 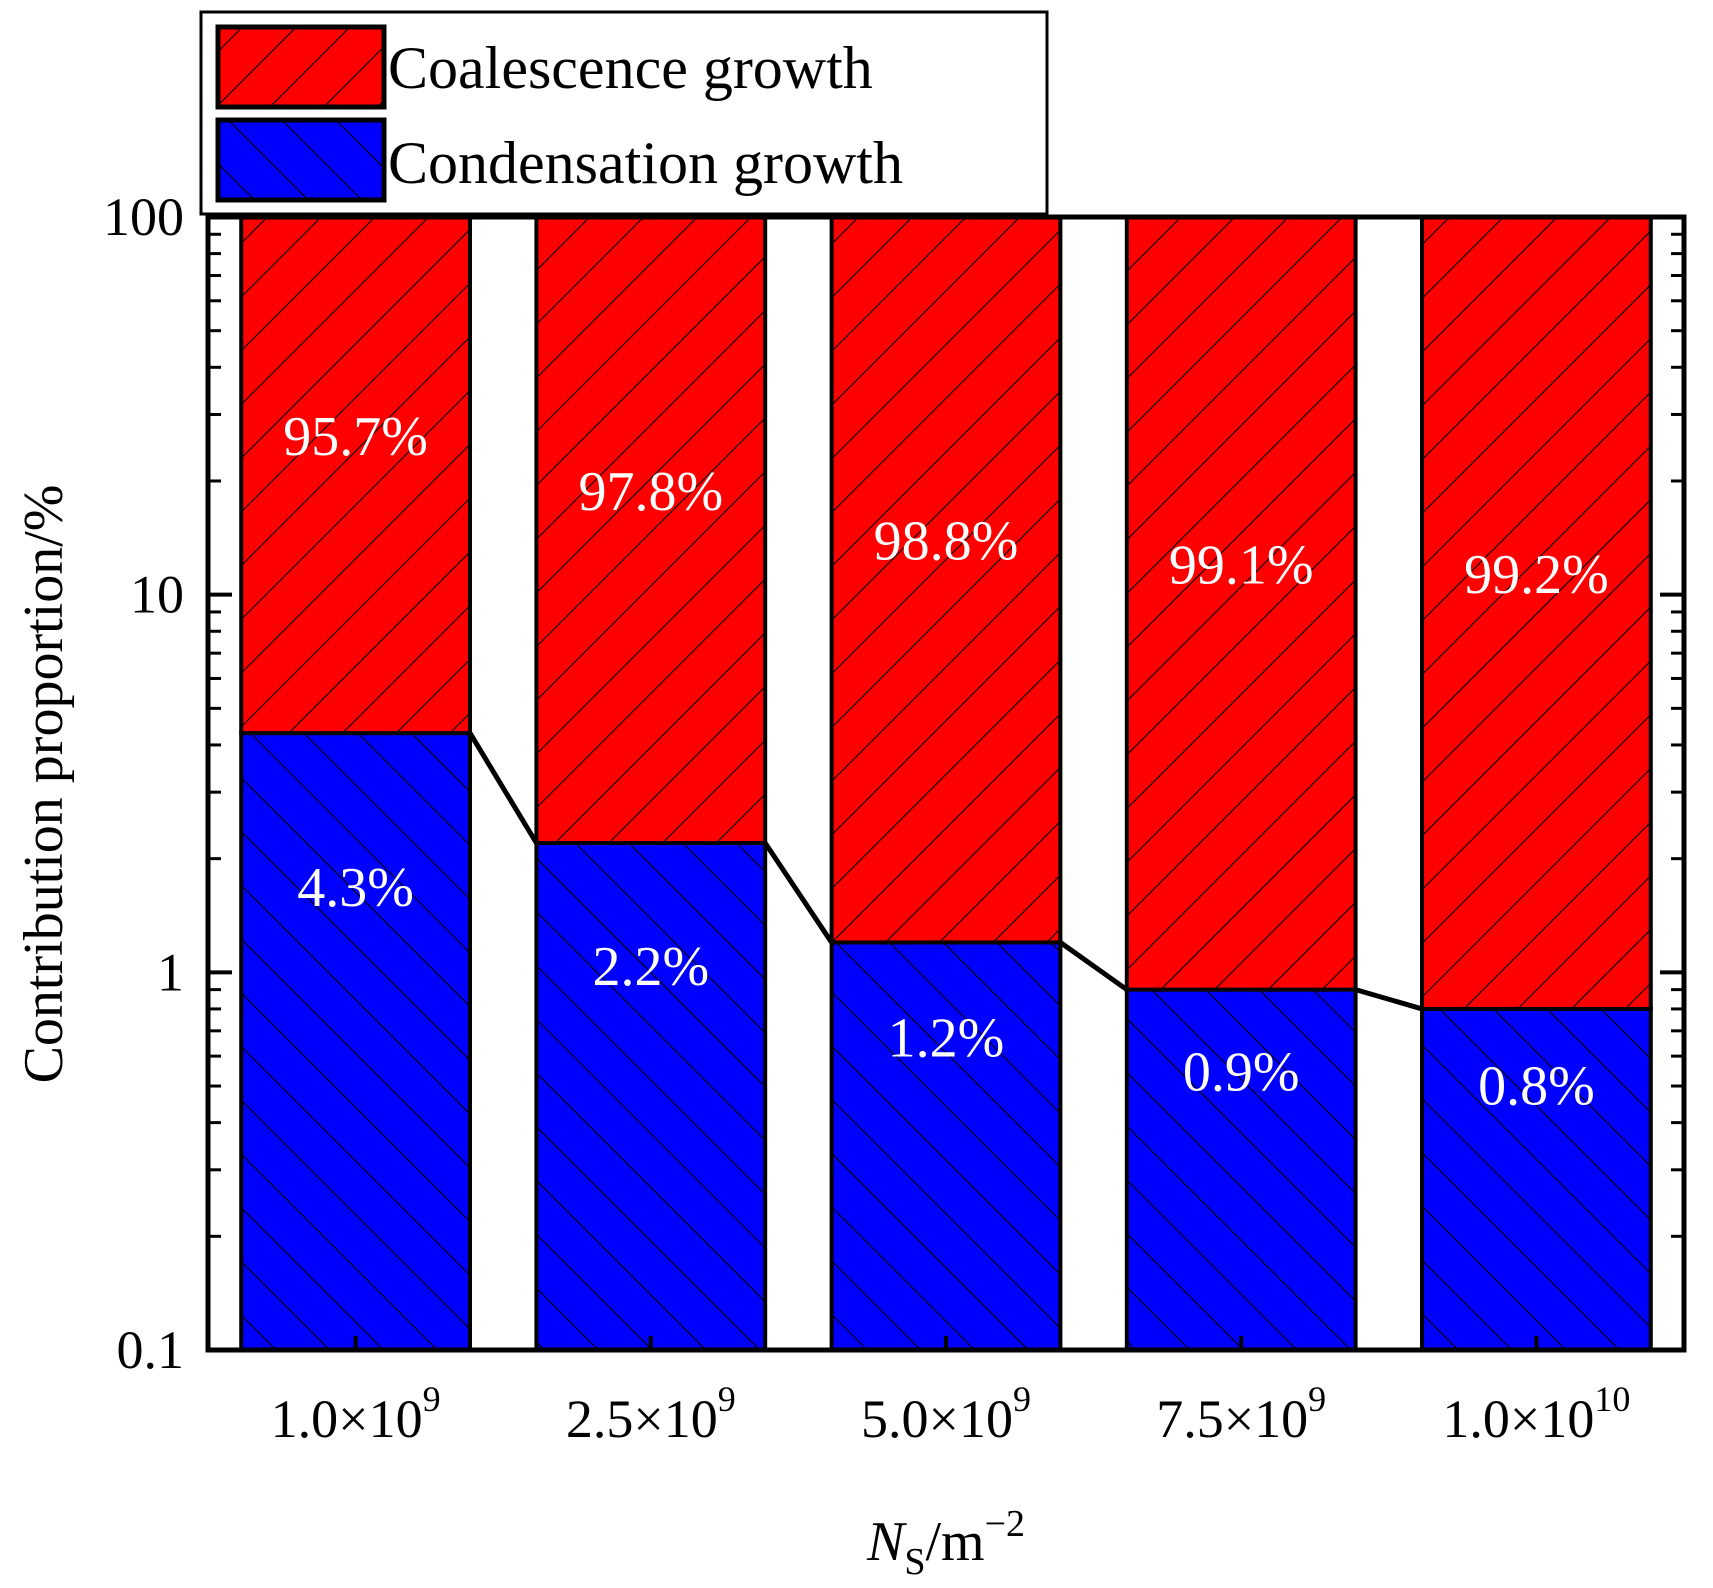 I want to click on x-axis-exponent: −2, so click(x=1005, y=1524).